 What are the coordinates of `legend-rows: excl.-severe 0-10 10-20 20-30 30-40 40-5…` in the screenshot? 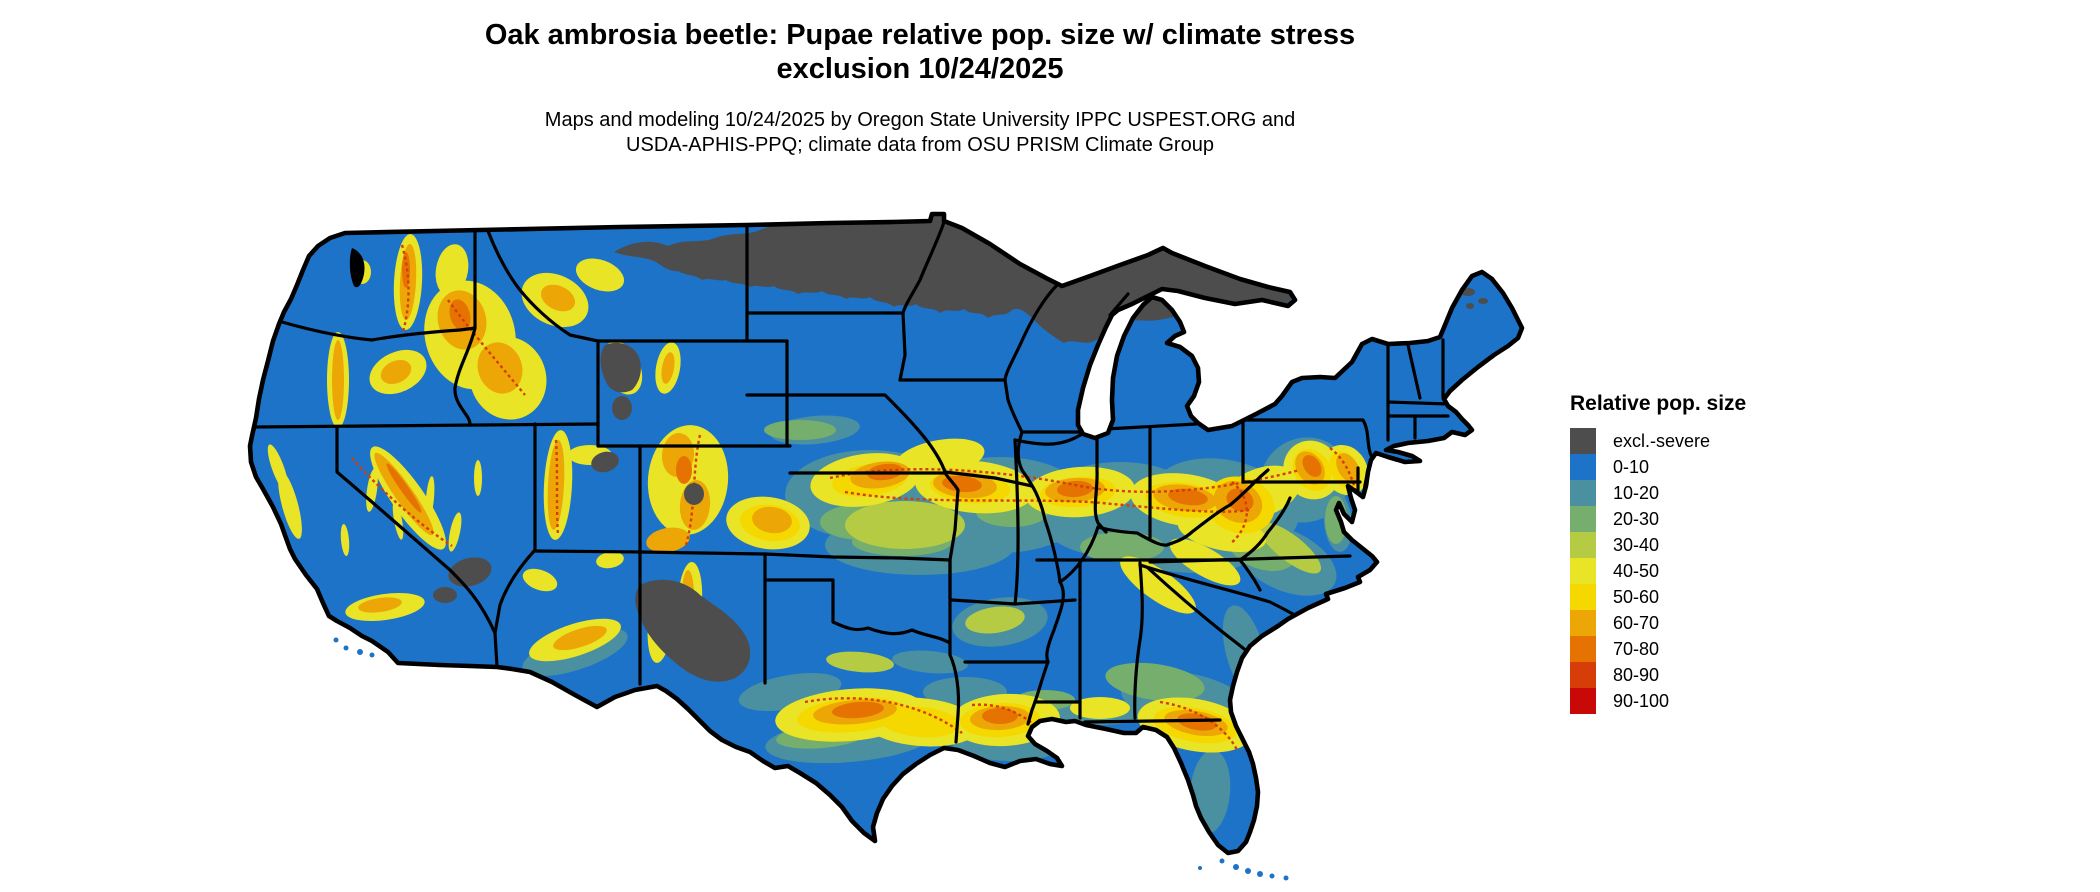 It's located at (1658, 571).